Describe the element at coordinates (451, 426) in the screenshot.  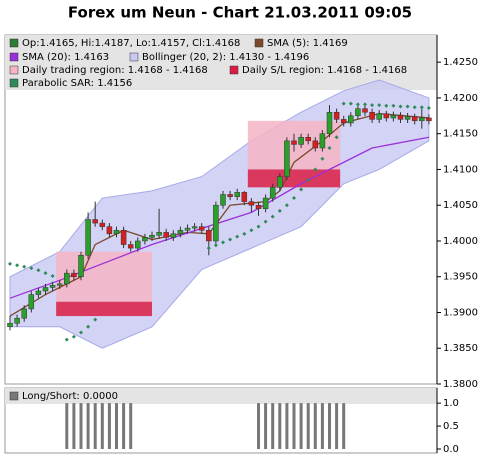
I see `y-tick-label: 0.5` at that location.